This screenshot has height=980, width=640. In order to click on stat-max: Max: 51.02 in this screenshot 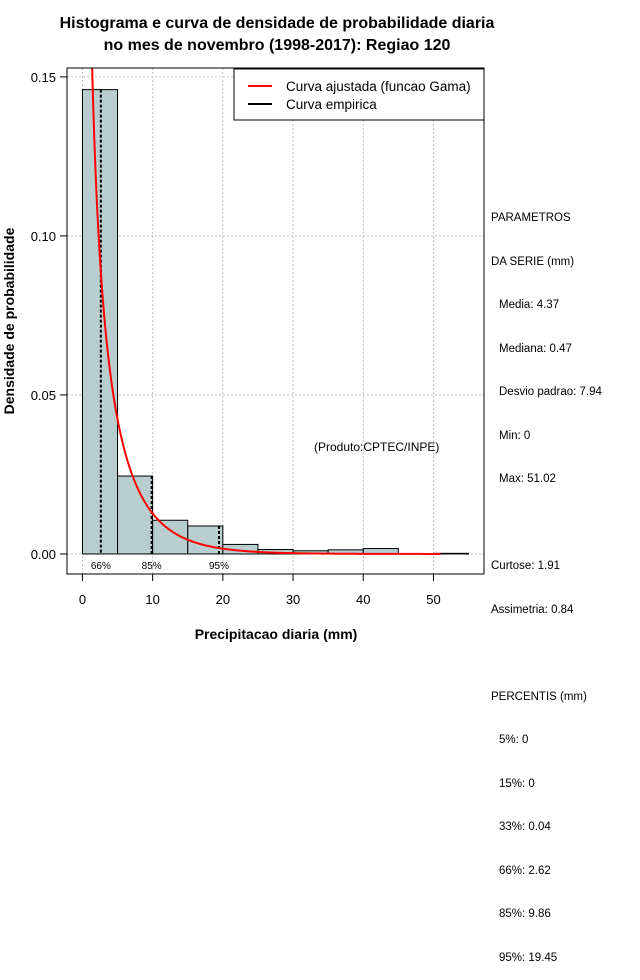, I will do `click(527, 479)`.